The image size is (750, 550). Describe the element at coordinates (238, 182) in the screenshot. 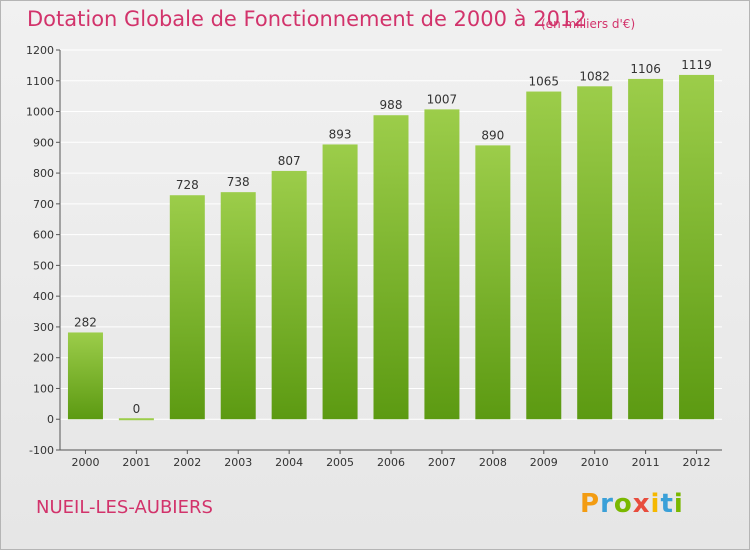

I see `bar-value-label: 738` at that location.